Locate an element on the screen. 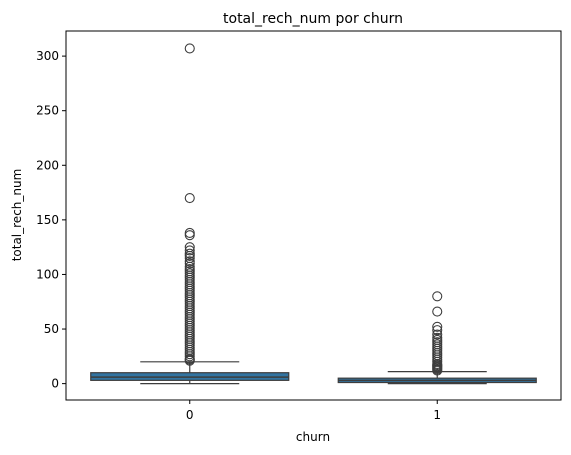  y-tick-label: 200 is located at coordinates (47, 165).